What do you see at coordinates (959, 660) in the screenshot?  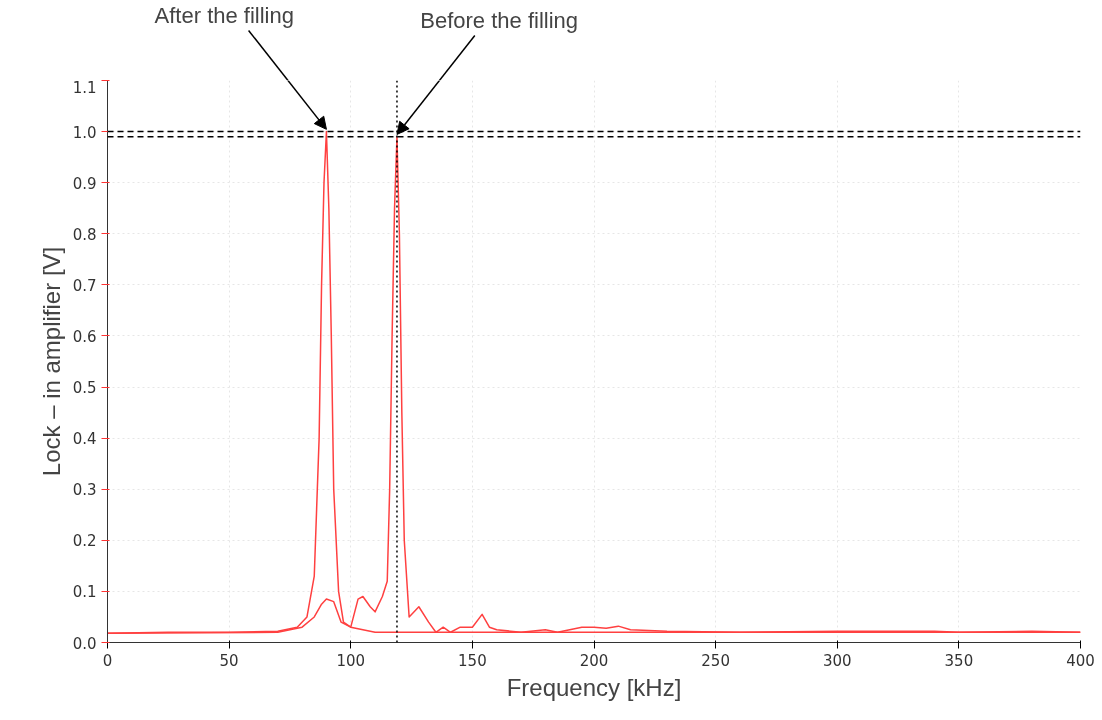 I see `x-tick-label: 350` at bounding box center [959, 660].